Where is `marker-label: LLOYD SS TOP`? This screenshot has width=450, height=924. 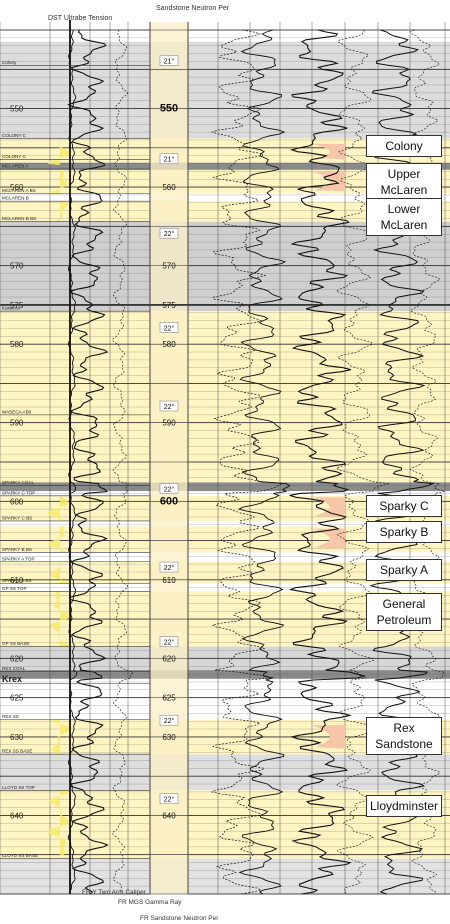
marker-label: LLOYD SS TOP is located at coordinates (18, 787).